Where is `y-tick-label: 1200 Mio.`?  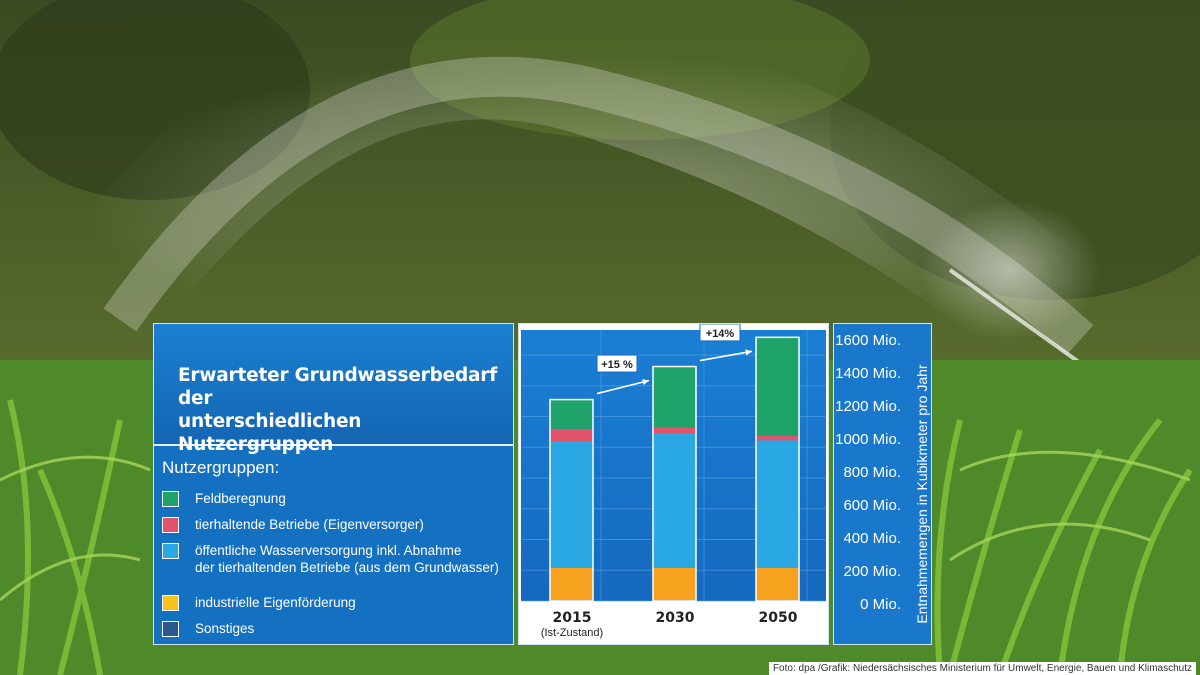 y-tick-label: 1200 Mio. is located at coordinates (868, 406).